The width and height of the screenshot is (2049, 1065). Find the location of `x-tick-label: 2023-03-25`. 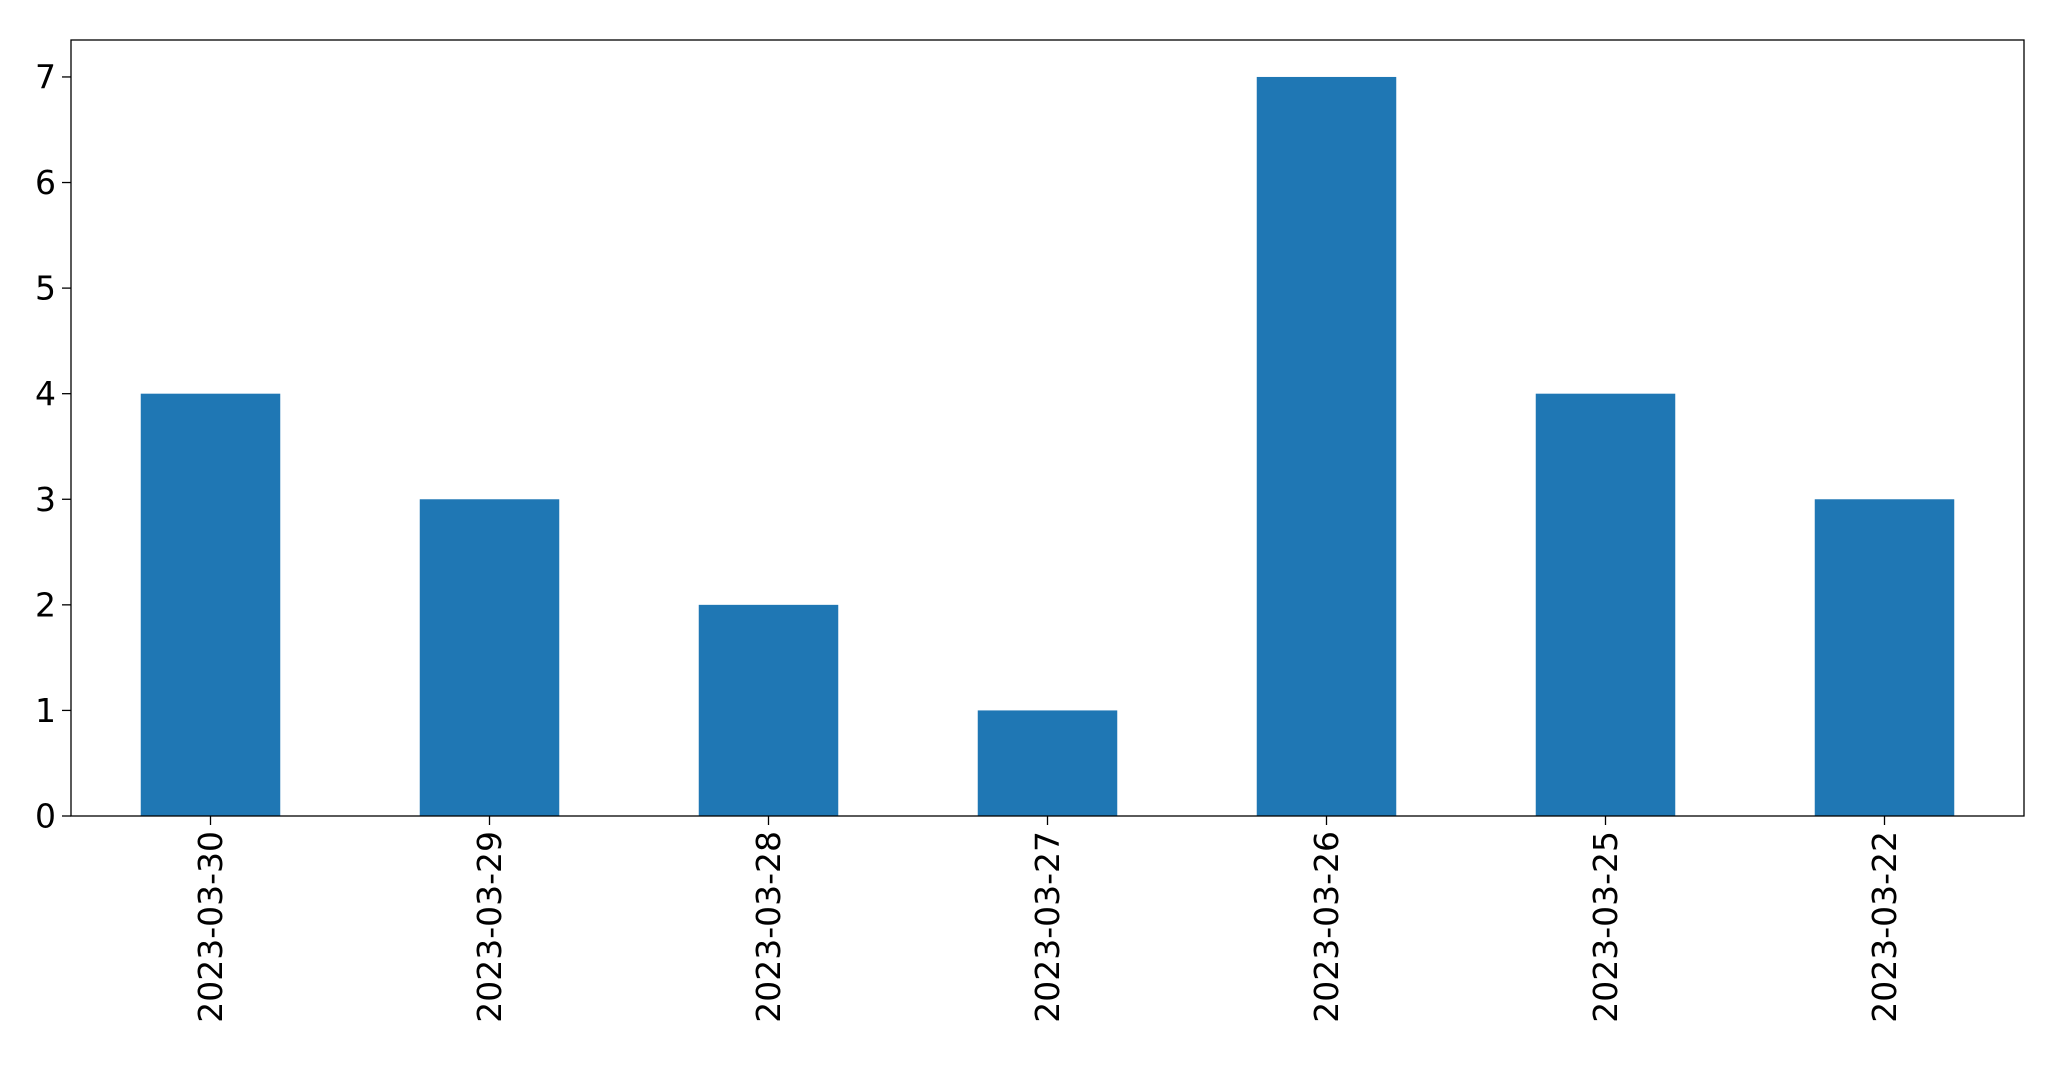

x-tick-label: 2023-03-25 is located at coordinates (1605, 927).